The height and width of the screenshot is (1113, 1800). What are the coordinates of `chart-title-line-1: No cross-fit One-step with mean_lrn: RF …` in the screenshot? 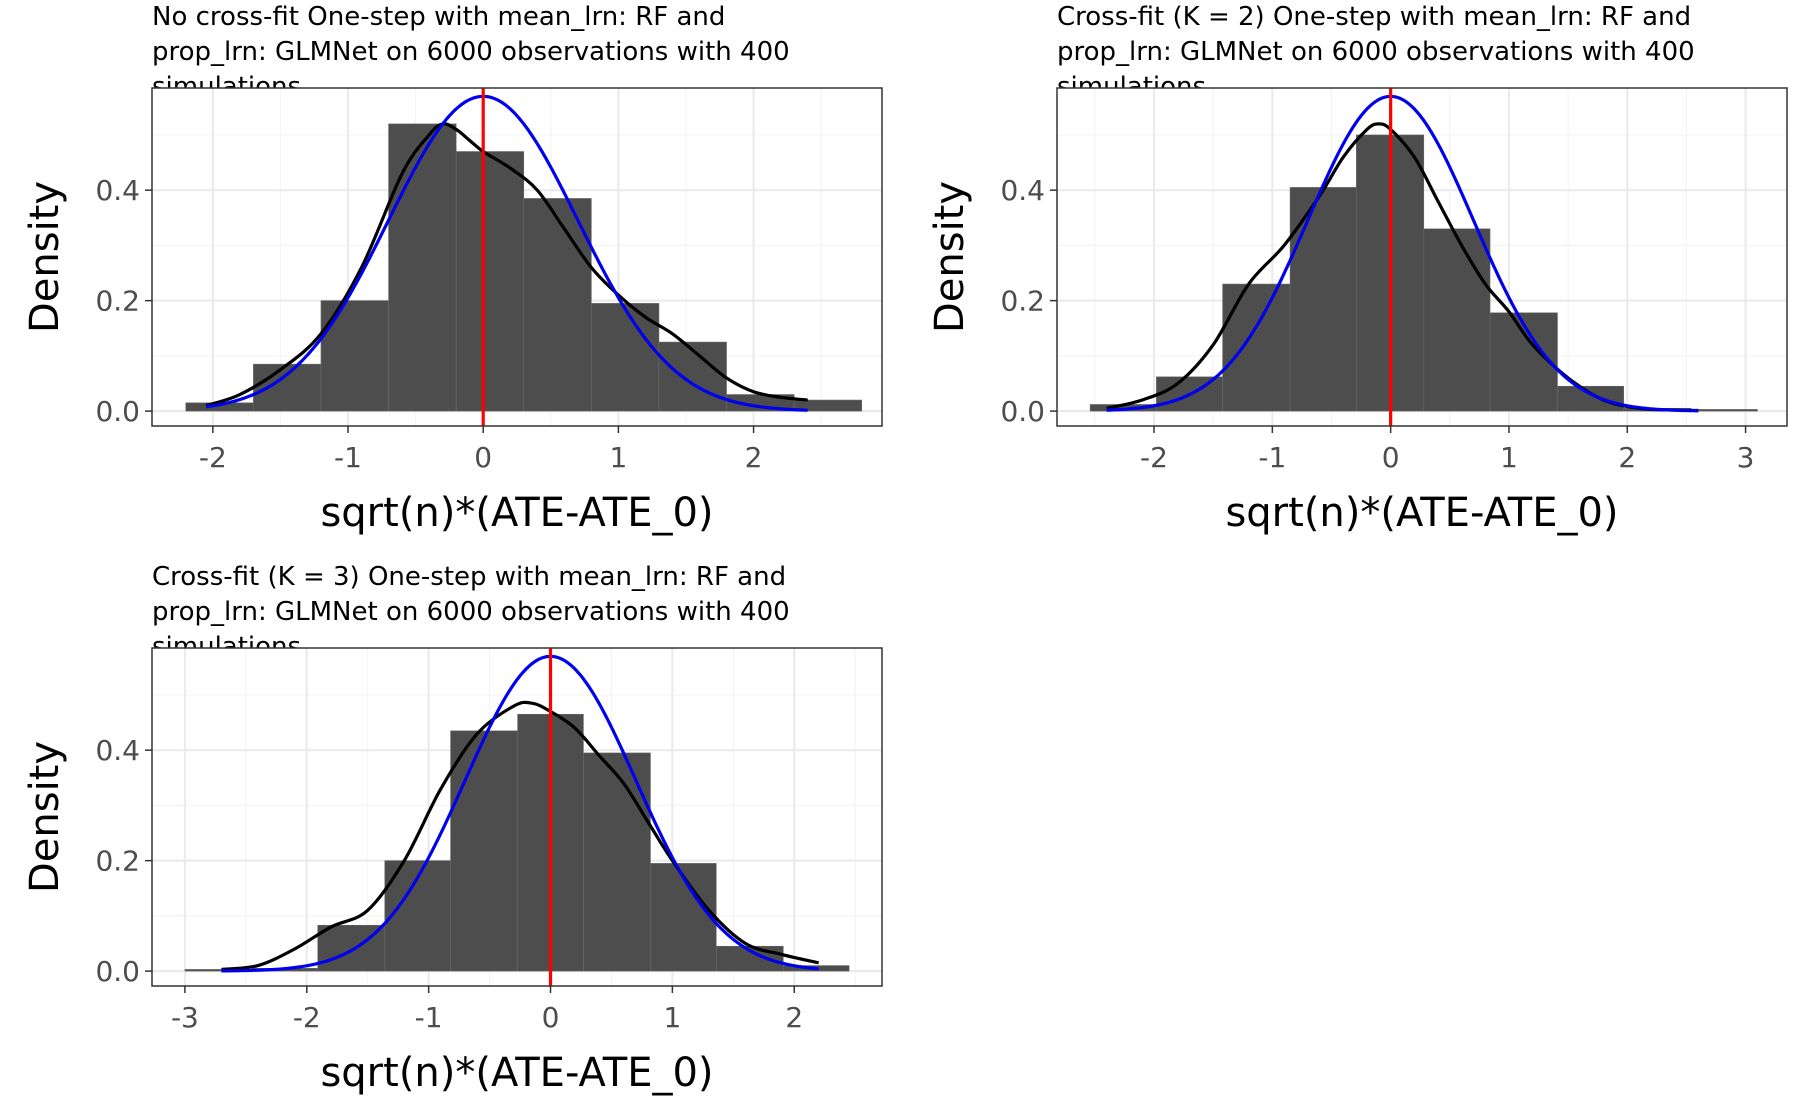 It's located at (438, 17).